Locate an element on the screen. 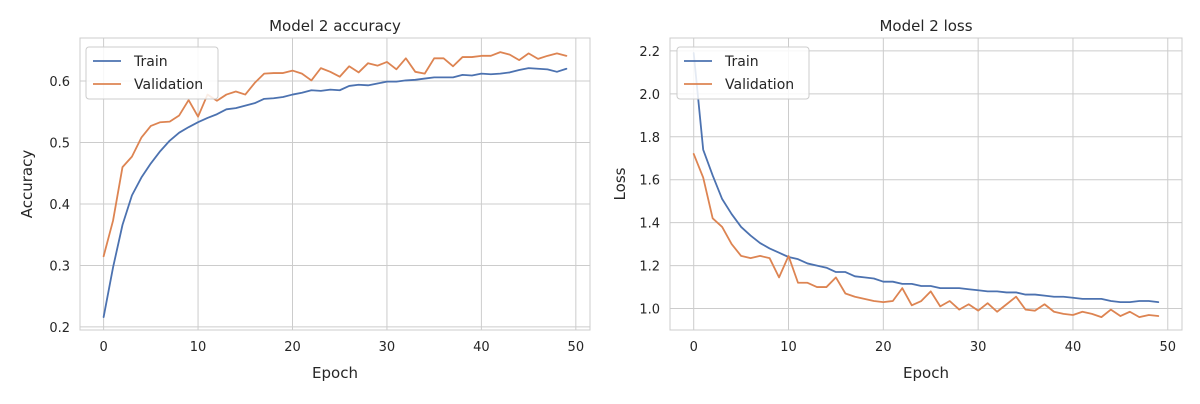 This screenshot has width=1200, height=404. loss-y-tick-label: 1.0 is located at coordinates (649, 310).